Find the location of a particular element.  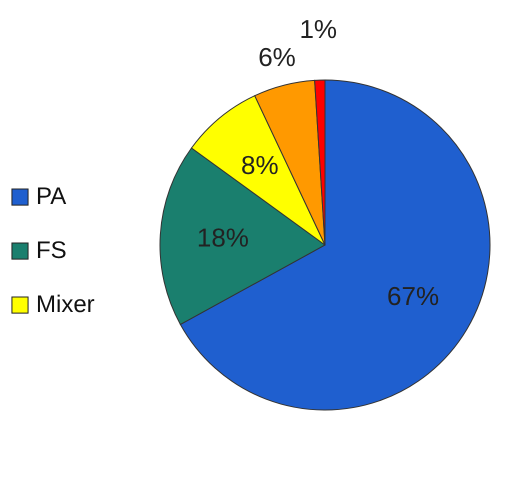

data-label: 6% is located at coordinates (277, 57).